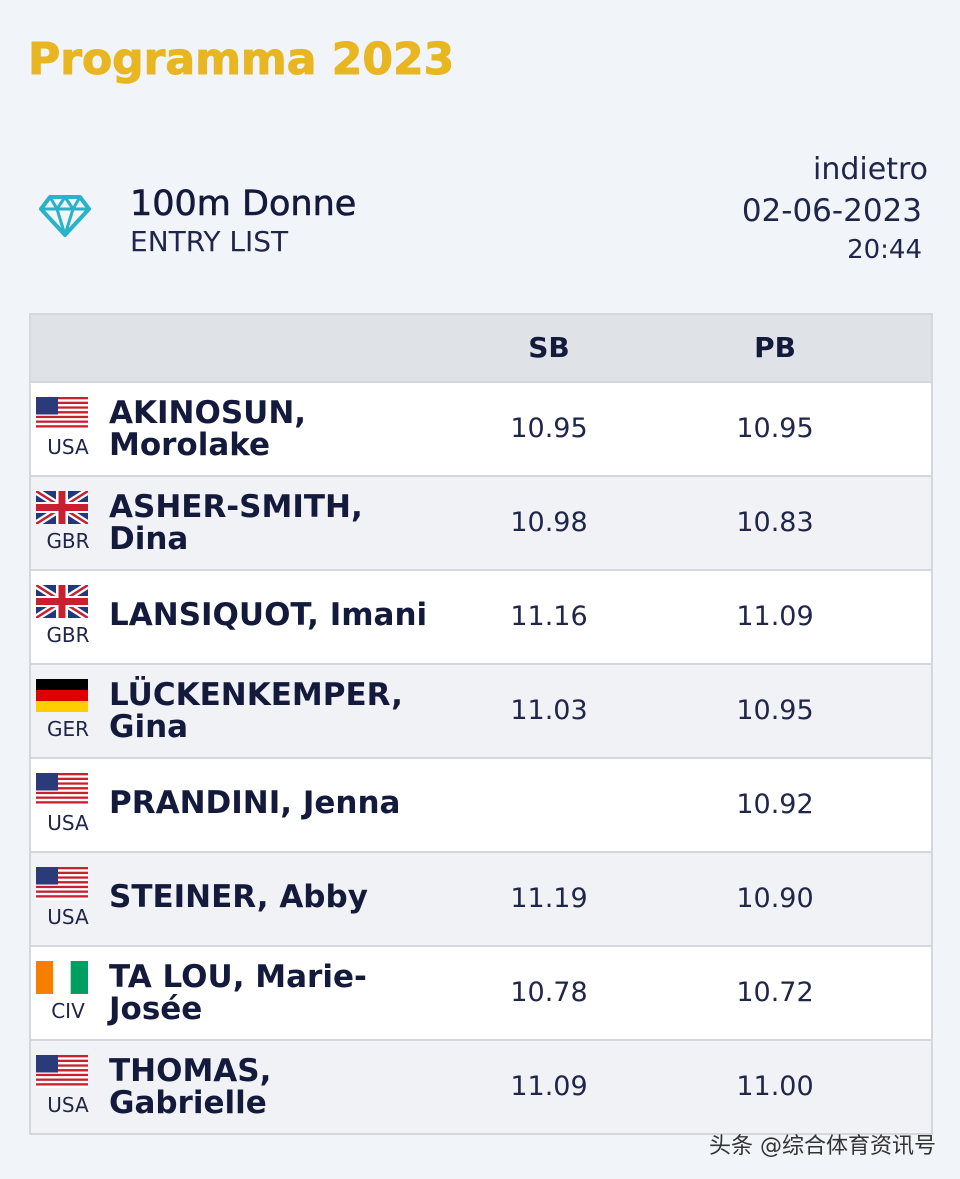 This screenshot has height=1179, width=960. Describe the element at coordinates (775, 1086) in the screenshot. I see `personal-best: 11.00` at that location.